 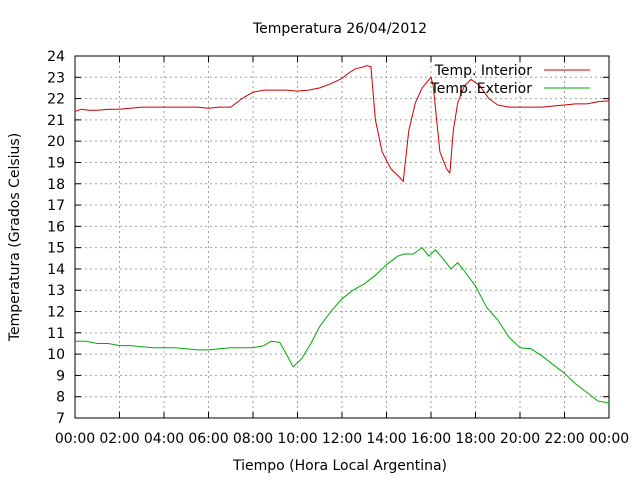 What do you see at coordinates (56, 270) in the screenshot?
I see `y-tick-label: 14` at bounding box center [56, 270].